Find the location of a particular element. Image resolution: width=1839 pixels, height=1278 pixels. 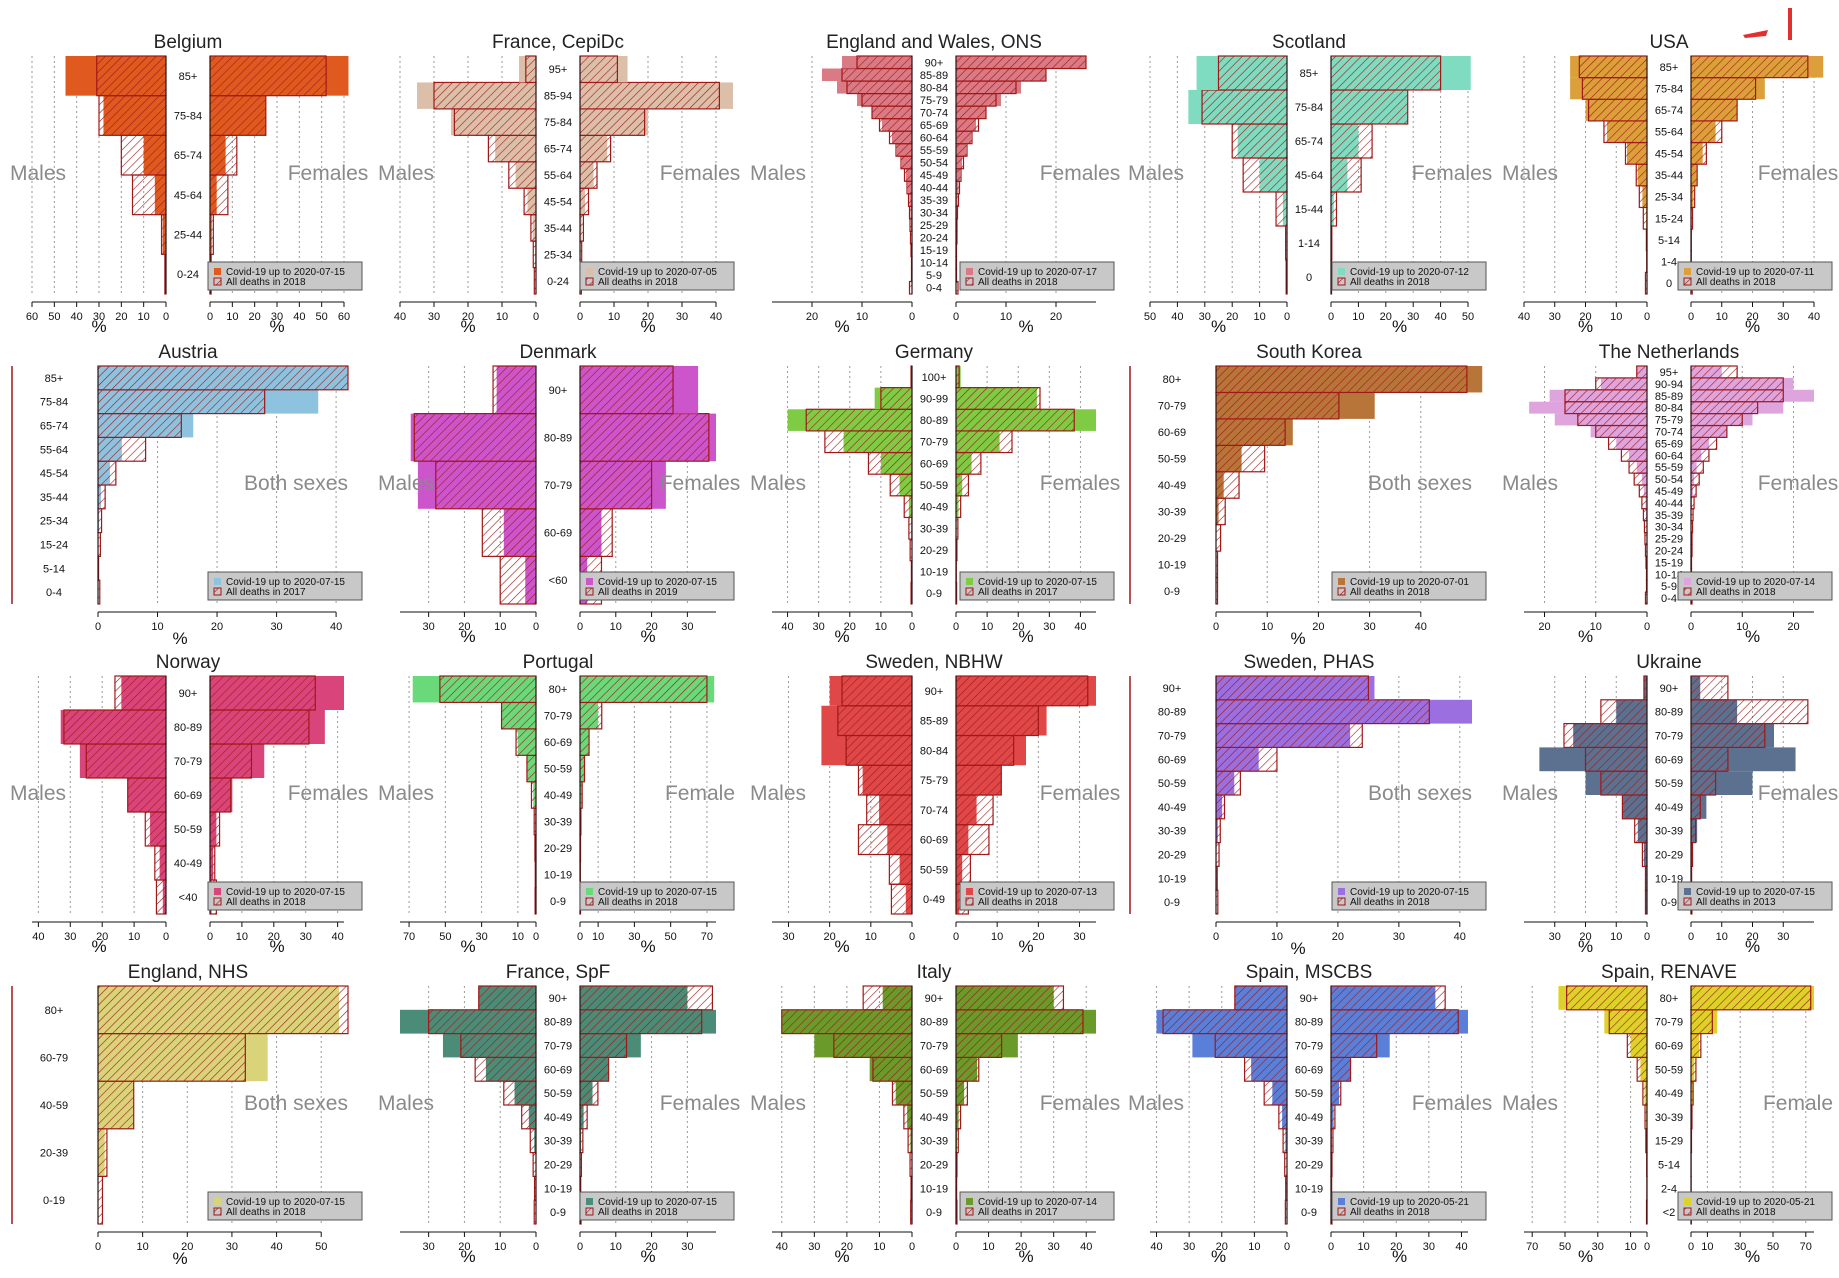

females-label: Female is located at coordinates (700, 793).